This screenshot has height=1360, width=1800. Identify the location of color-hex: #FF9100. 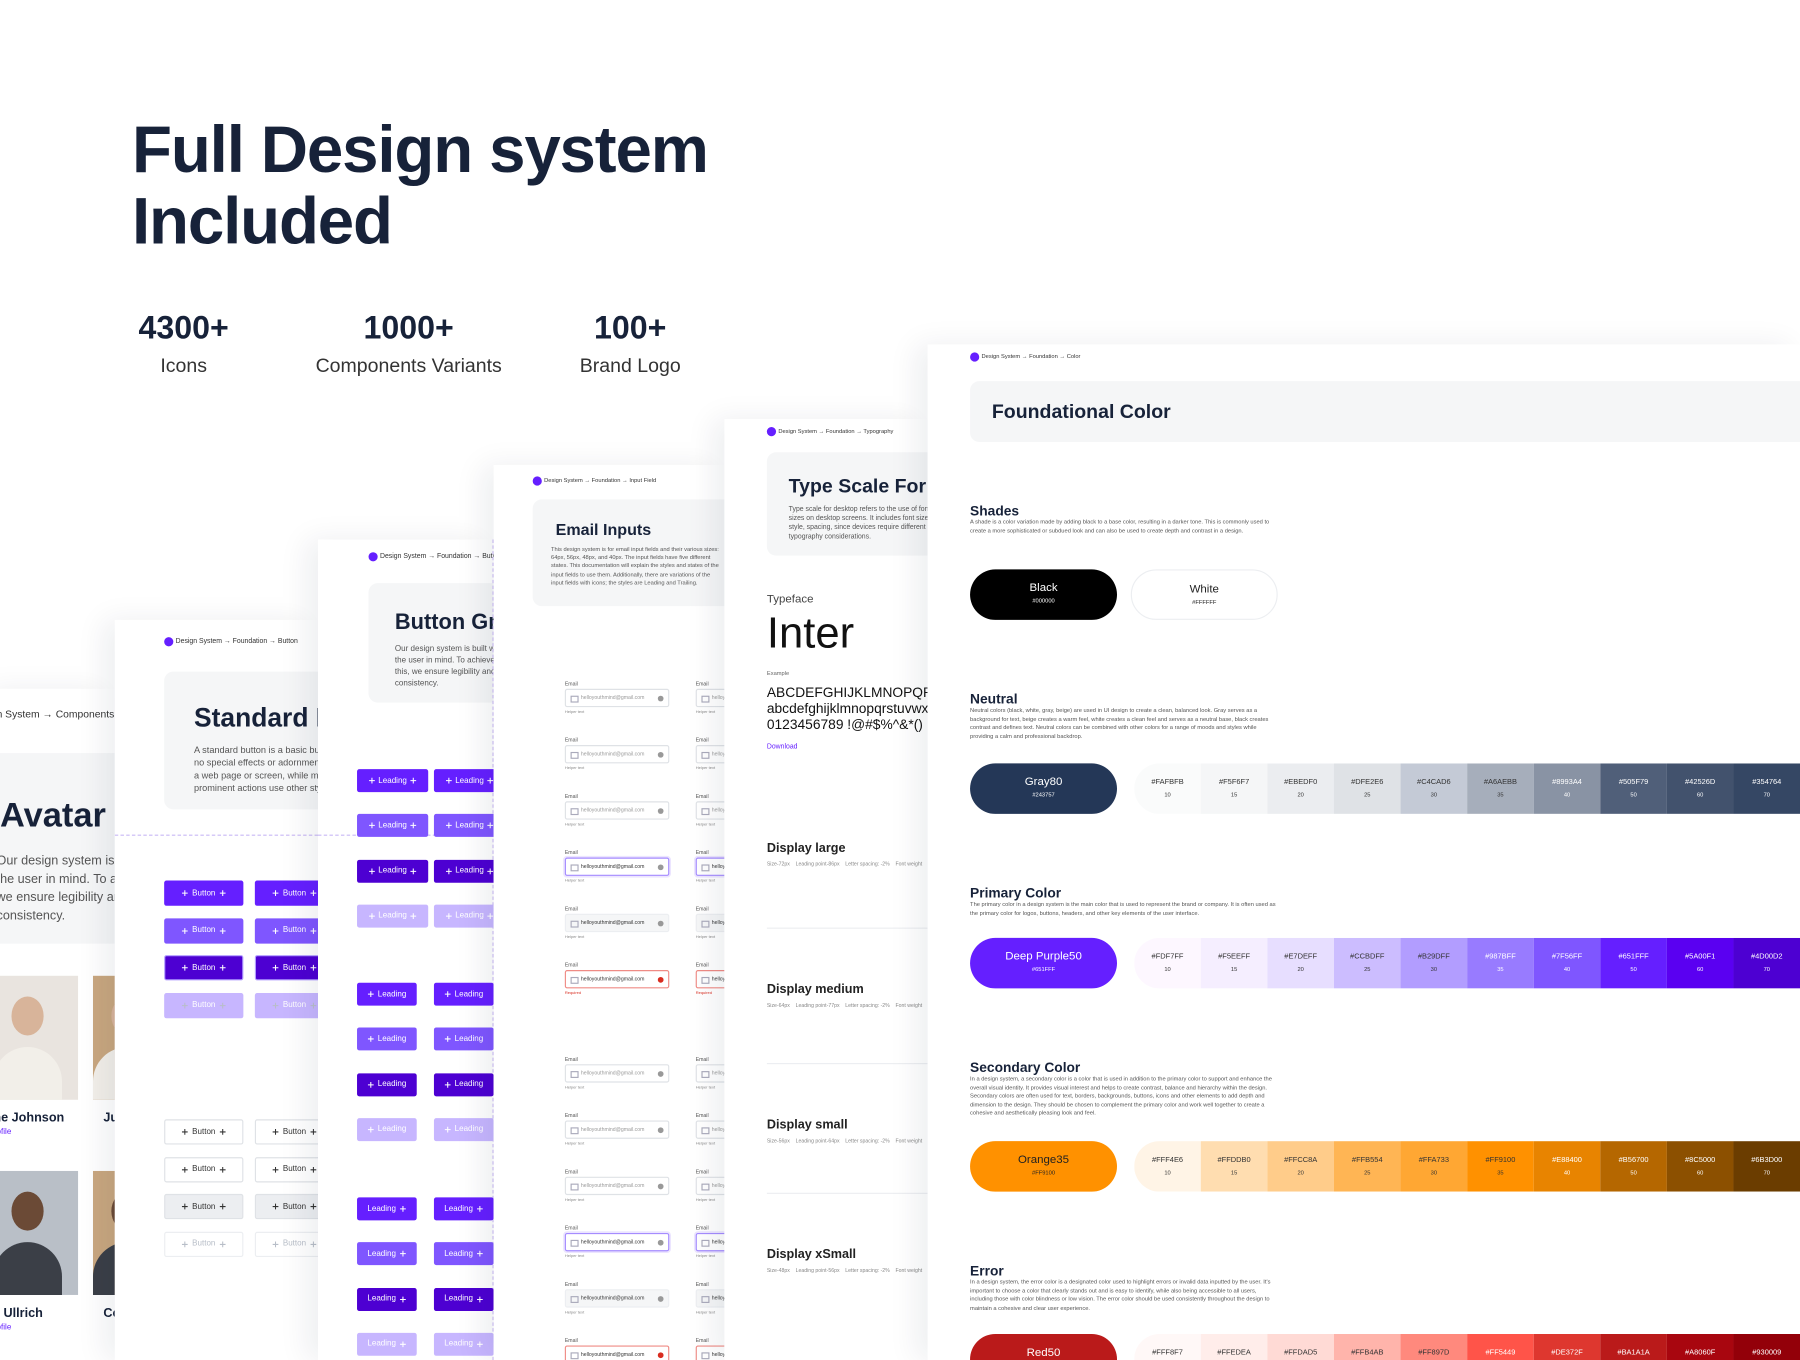
(1044, 1173).